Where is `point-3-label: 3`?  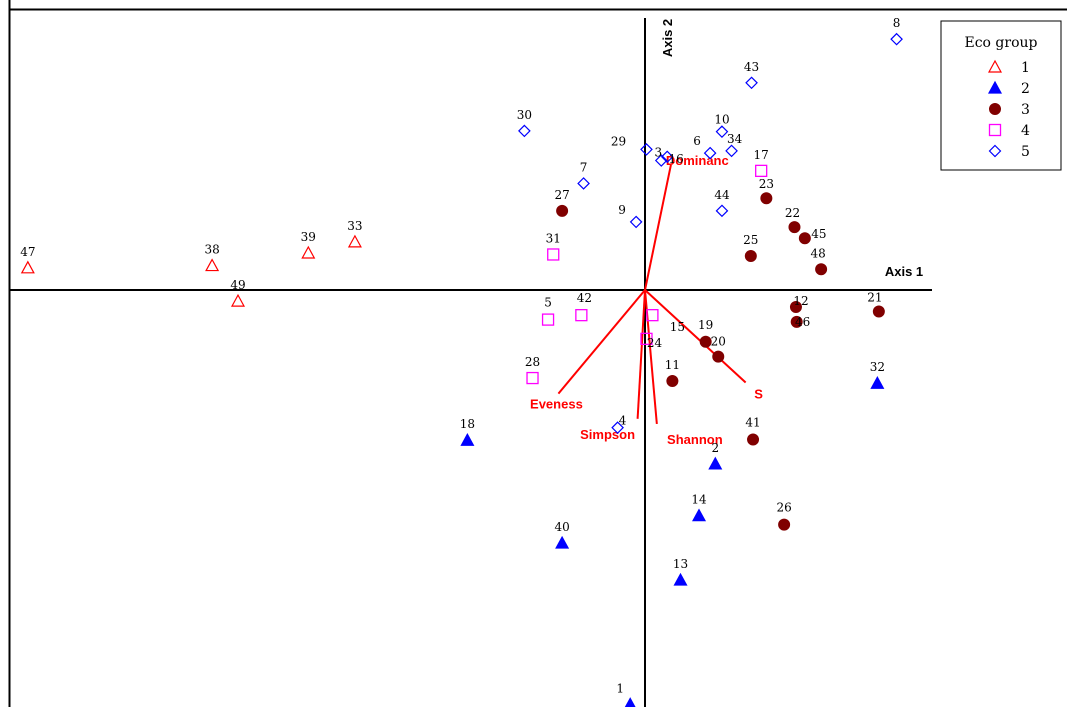
point-3-label: 3 is located at coordinates (658, 153).